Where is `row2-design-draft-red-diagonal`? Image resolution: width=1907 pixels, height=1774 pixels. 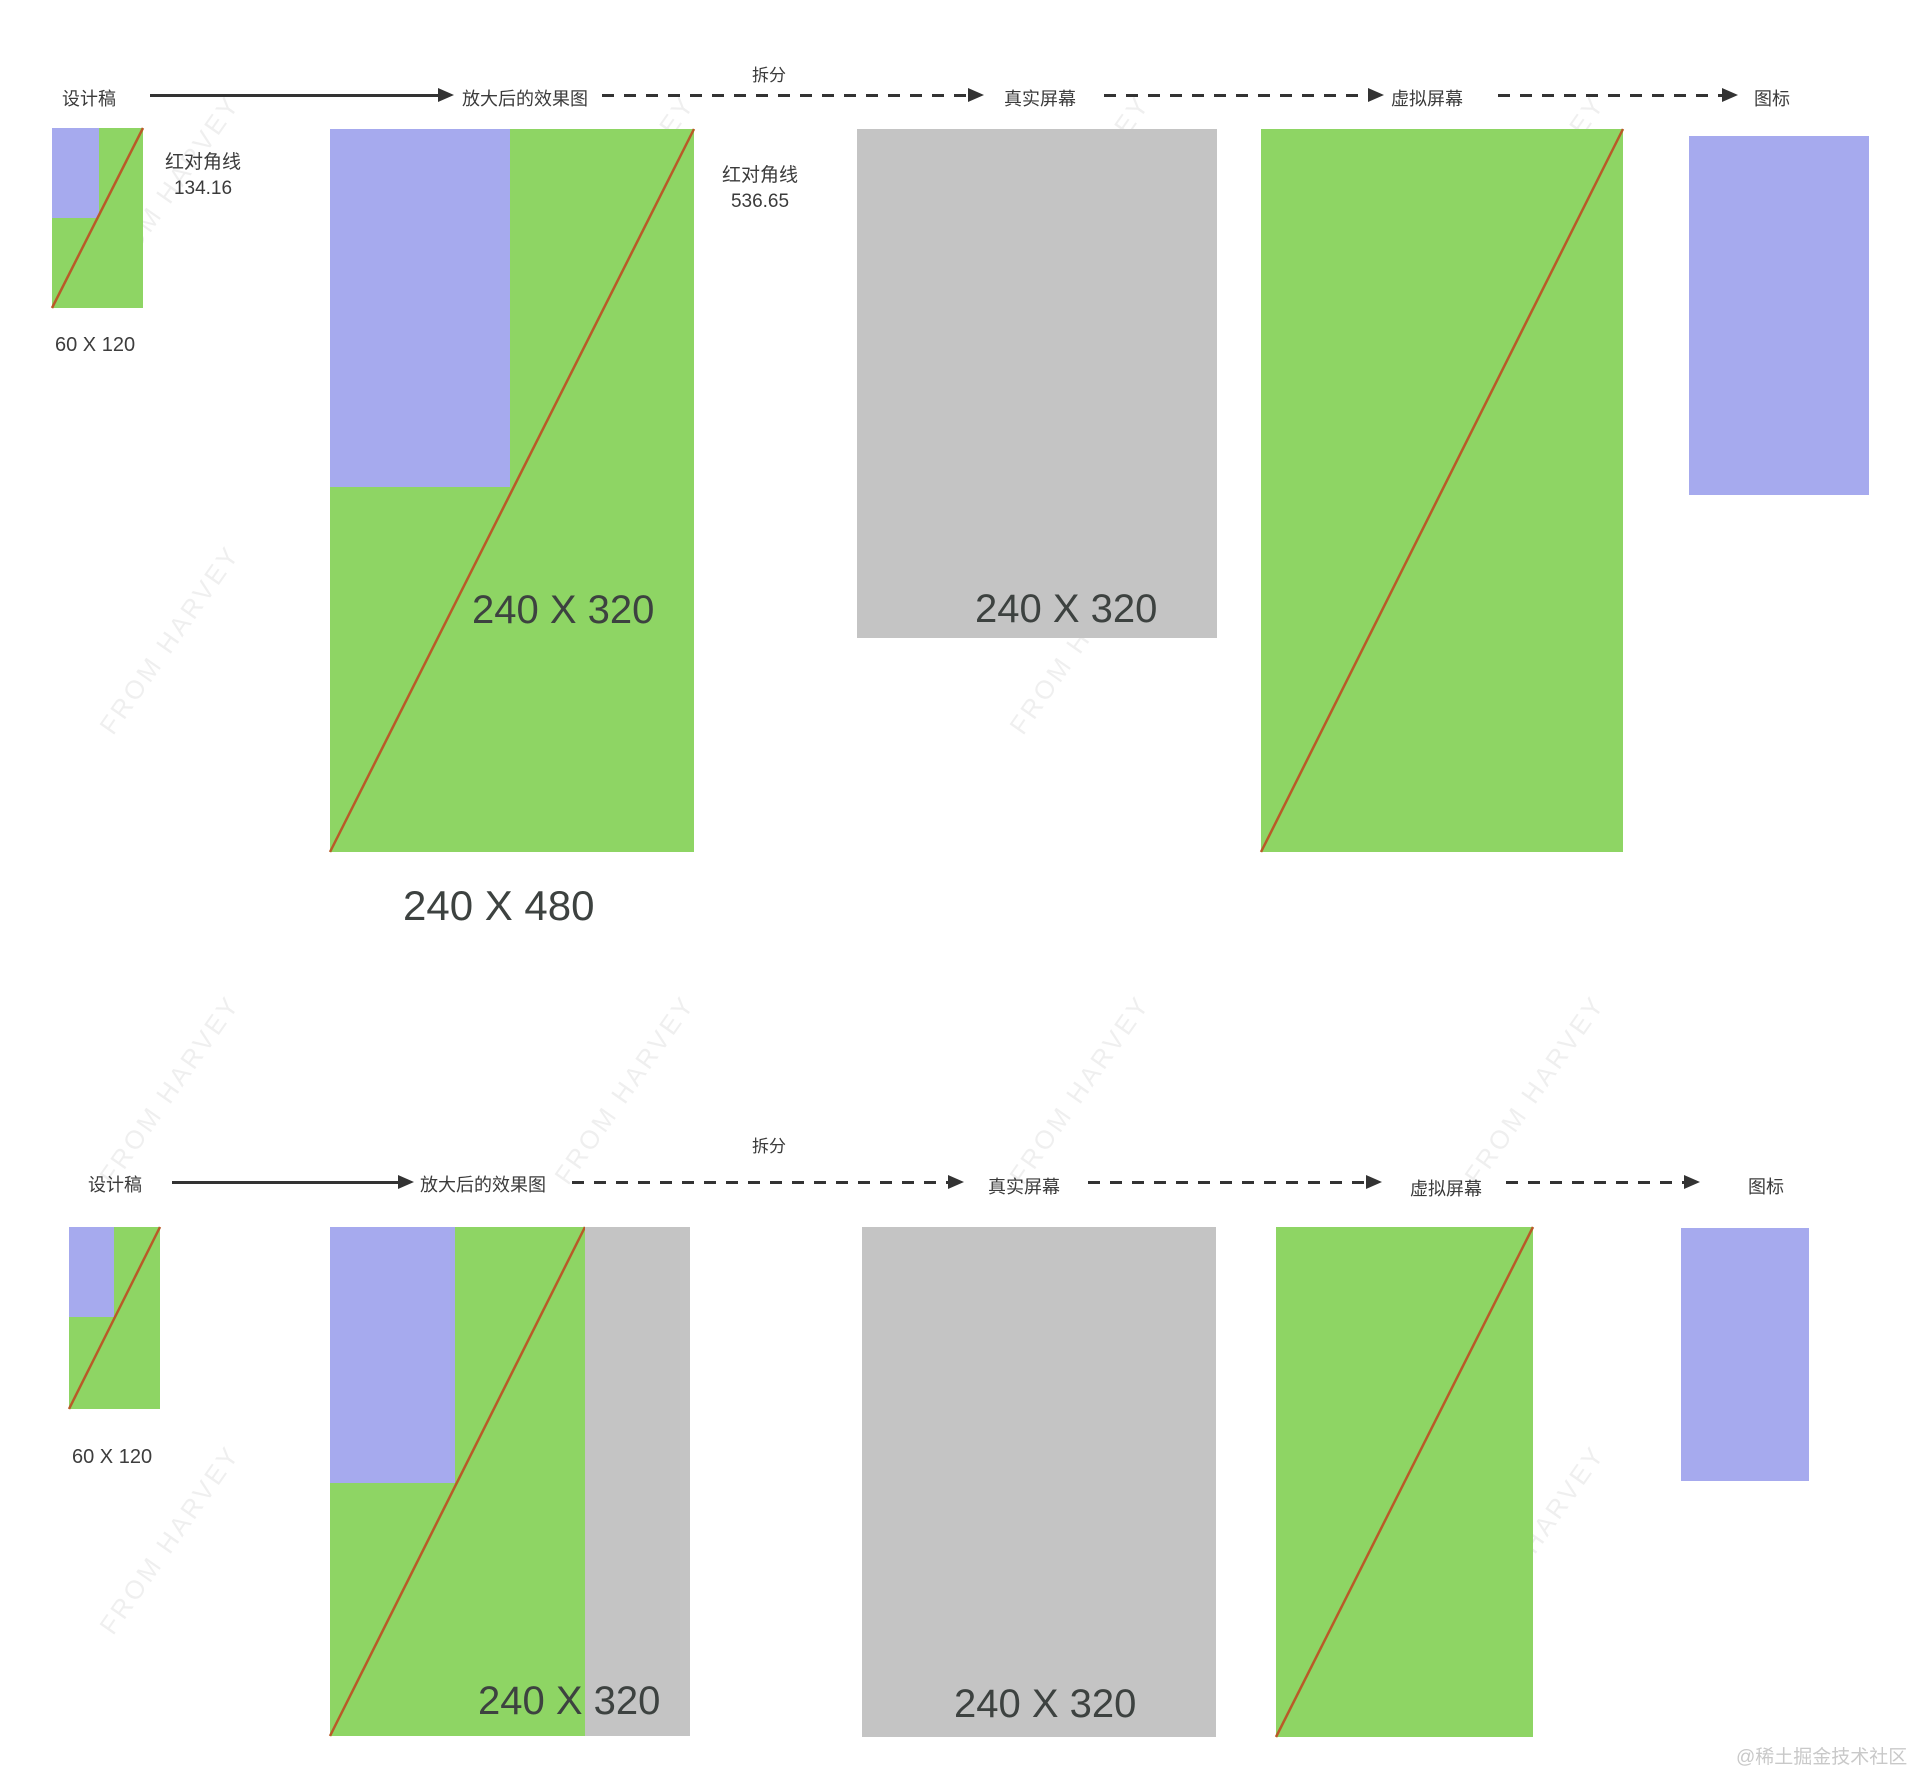 row2-design-draft-red-diagonal is located at coordinates (114, 1318).